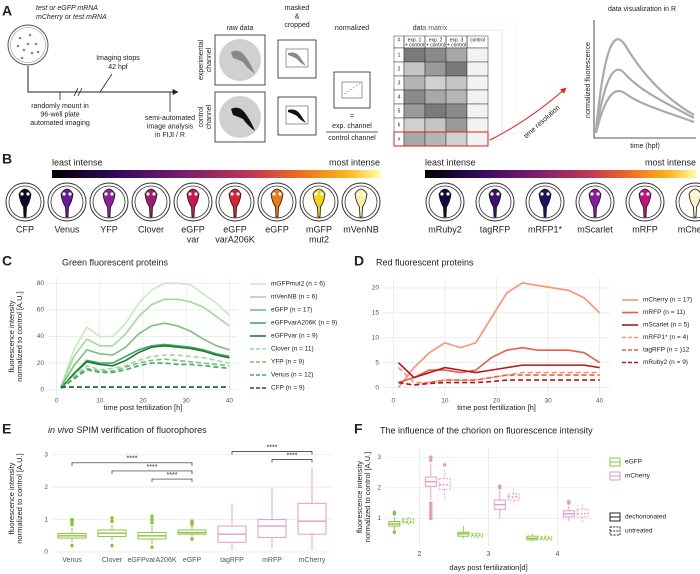 This screenshot has width=700, height=574. Describe the element at coordinates (41, 363) in the screenshot. I see `y-tick-label: 20` at that location.